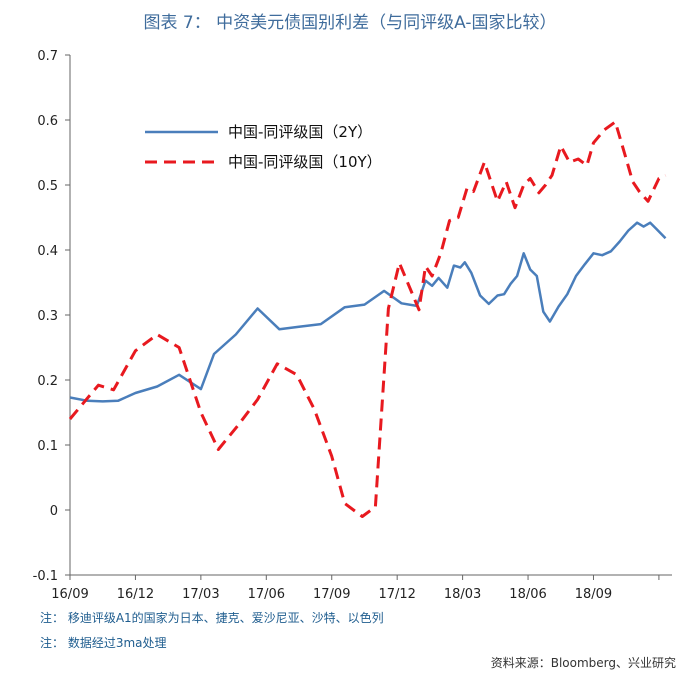  I want to click on y-ticks: -0.1 0 0.1 0.2 0.3 0.4 0.5 0.6 0.7, so click(51, 316).